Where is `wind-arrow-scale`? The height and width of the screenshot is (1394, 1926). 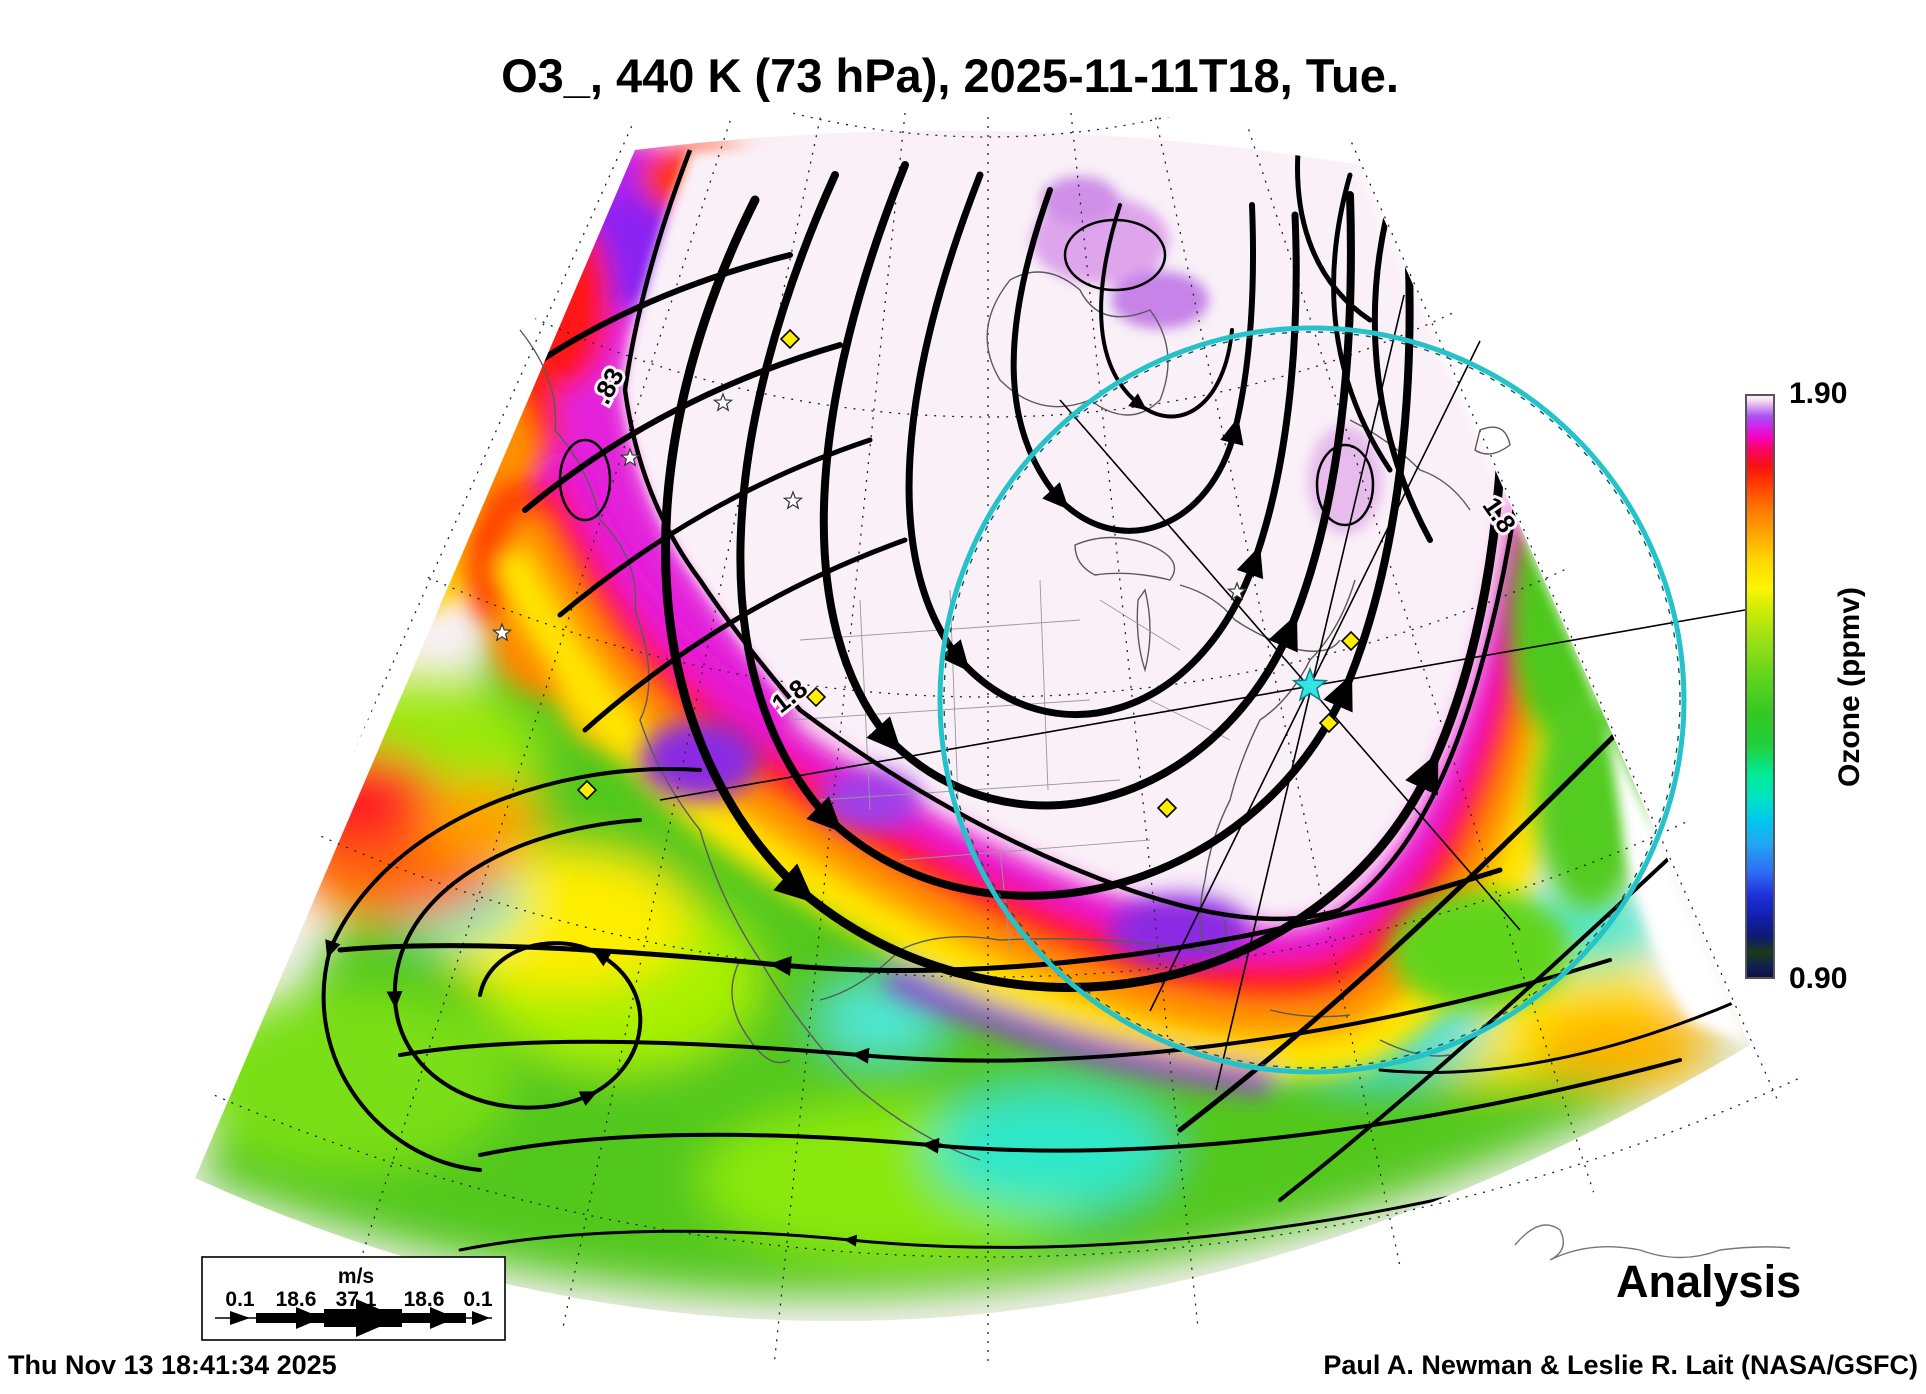 wind-arrow-scale is located at coordinates (353, 1318).